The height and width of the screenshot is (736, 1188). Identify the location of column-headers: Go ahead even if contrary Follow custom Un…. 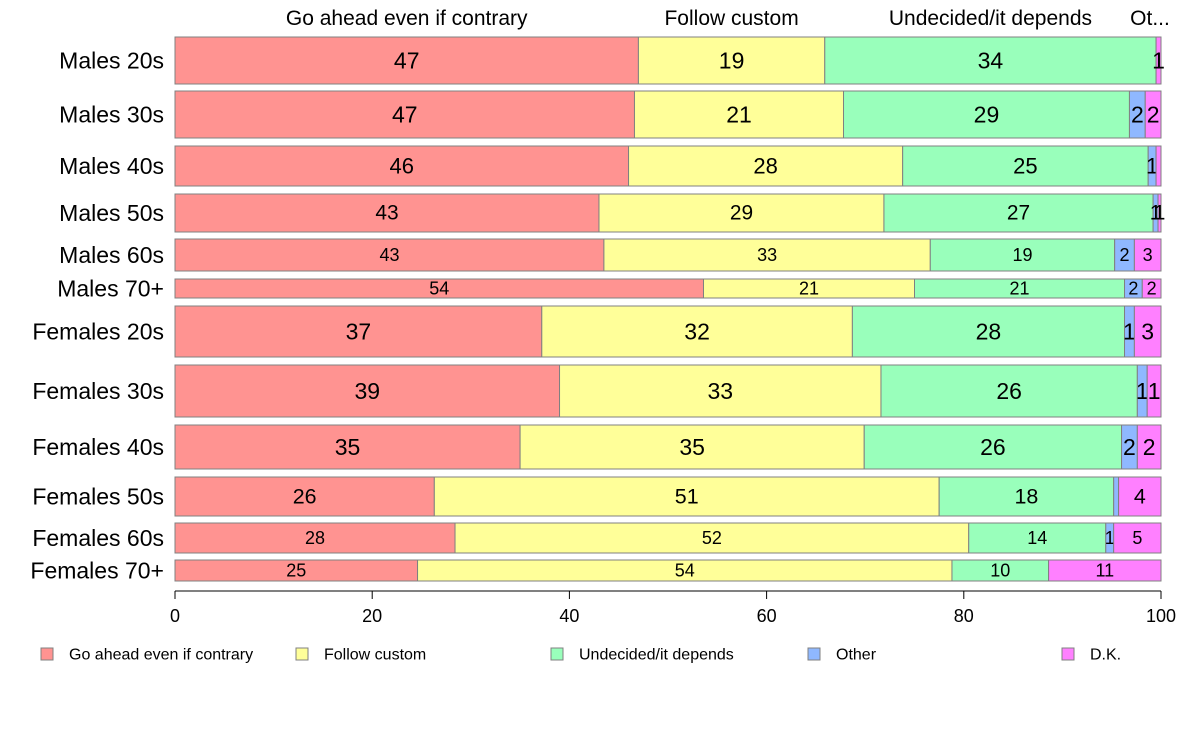
(728, 18).